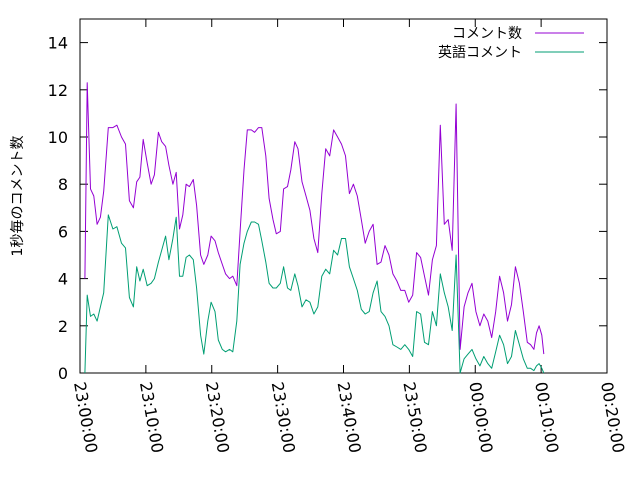 The width and height of the screenshot is (640, 480). What do you see at coordinates (480, 52) in the screenshot?
I see `legend-label-1: 英語コメント` at bounding box center [480, 52].